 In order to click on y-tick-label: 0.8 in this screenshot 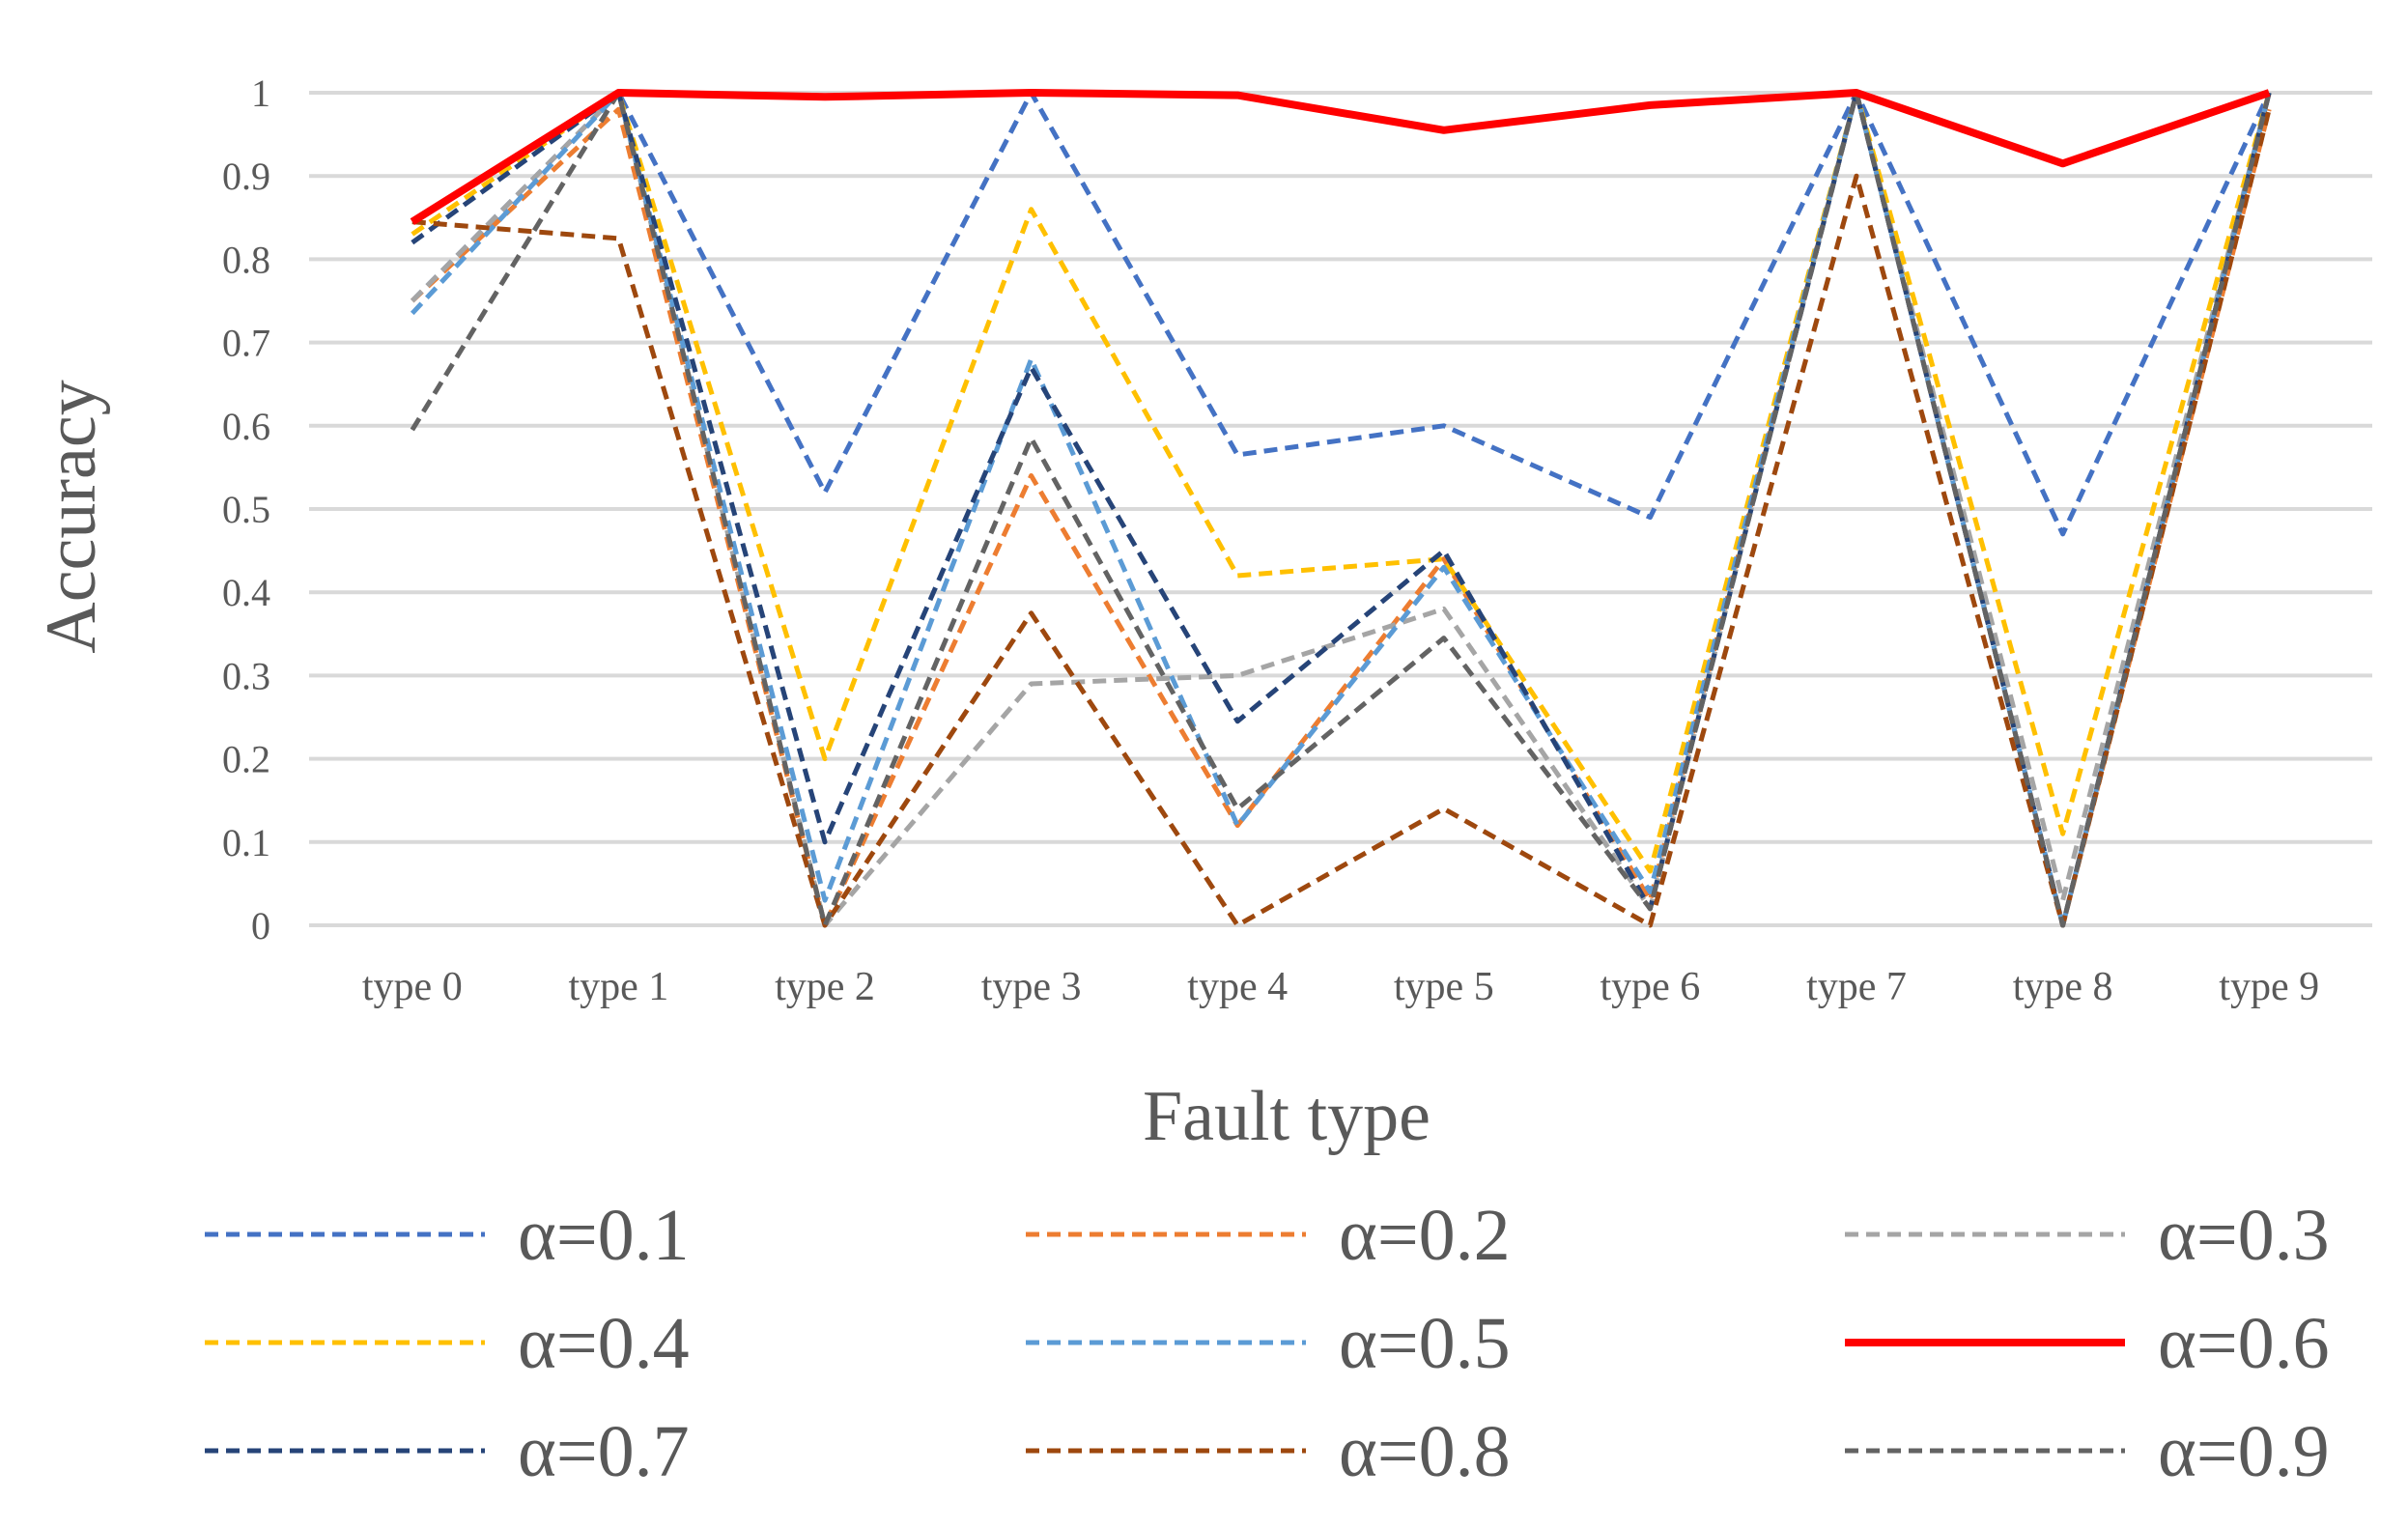, I will do `click(246, 259)`.